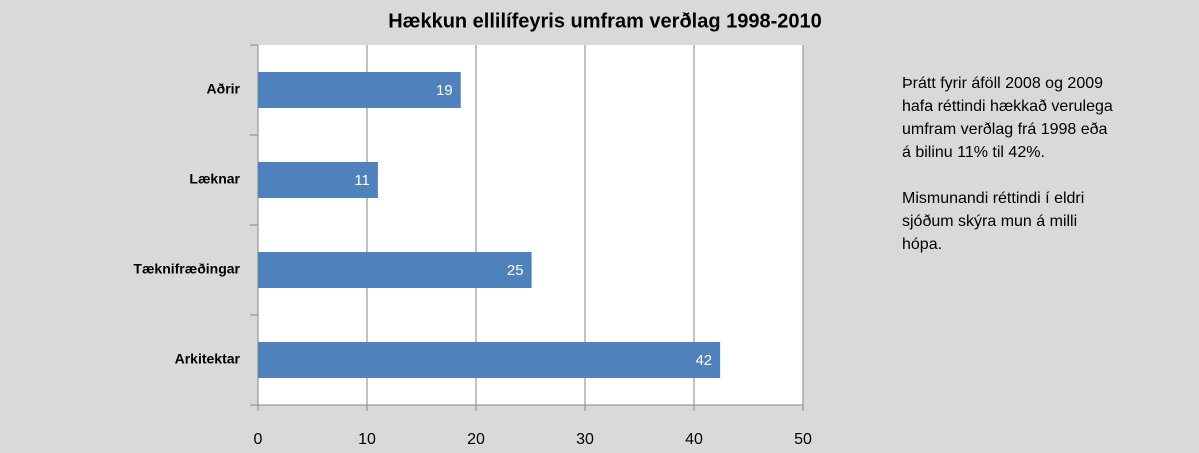 This screenshot has width=1199, height=453. I want to click on annotation-line: hafa réttindi hækkað verulega, so click(1007, 106).